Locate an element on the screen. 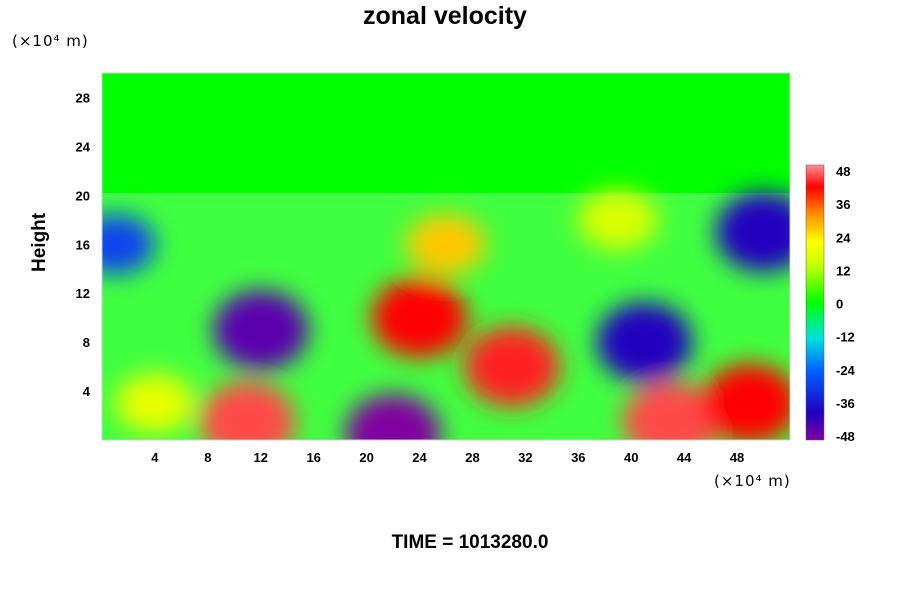  time-label: TIME = 1013280.0 is located at coordinates (470, 542).